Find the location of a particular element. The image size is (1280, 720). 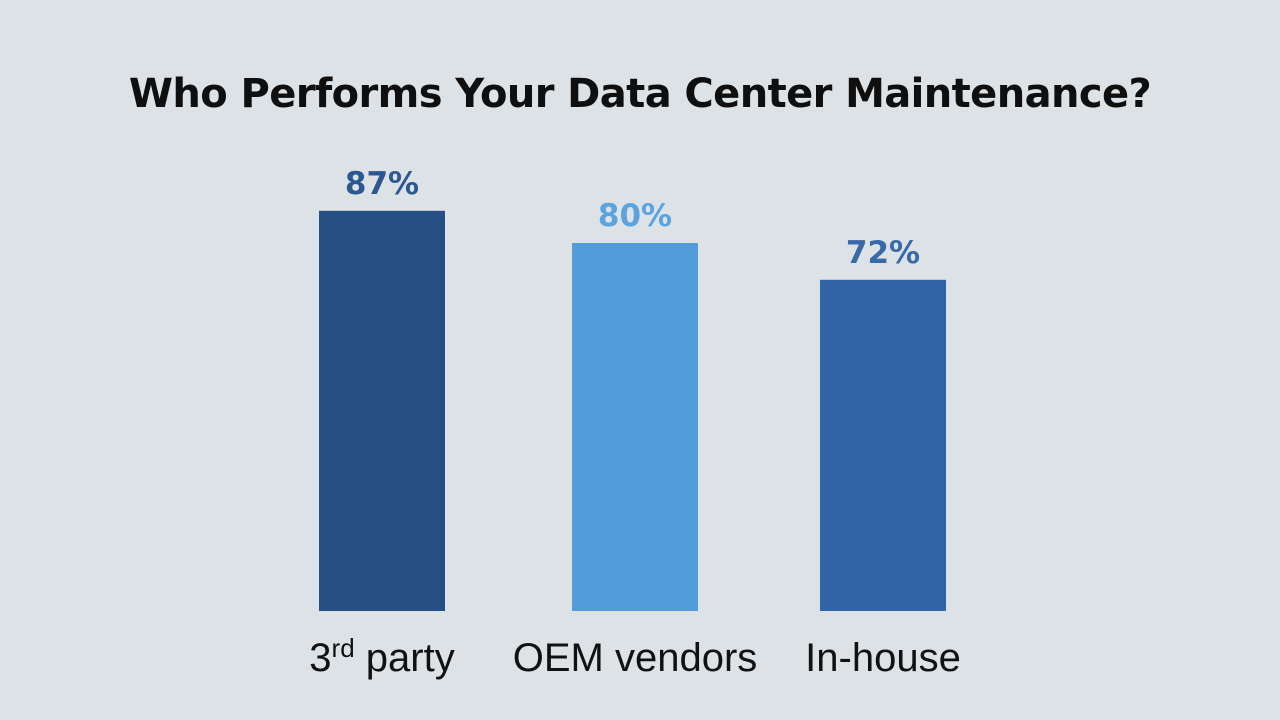

category-label-3: In-house is located at coordinates (883, 658).